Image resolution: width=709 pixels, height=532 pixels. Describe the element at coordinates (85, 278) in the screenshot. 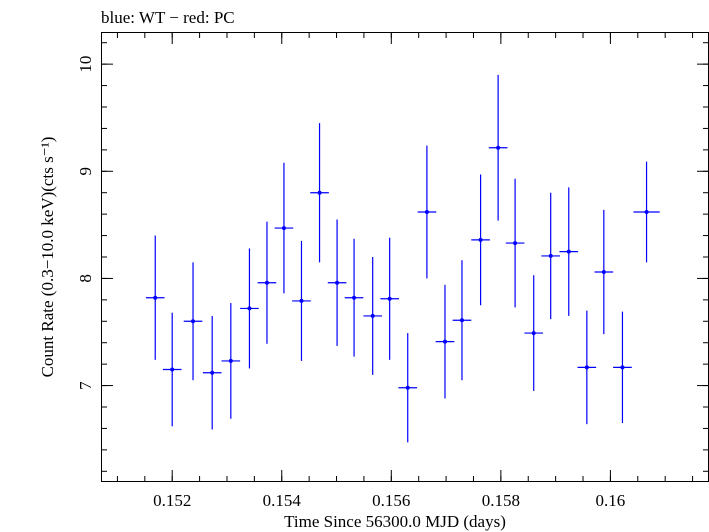

I see `y-tick-label: 8` at that location.